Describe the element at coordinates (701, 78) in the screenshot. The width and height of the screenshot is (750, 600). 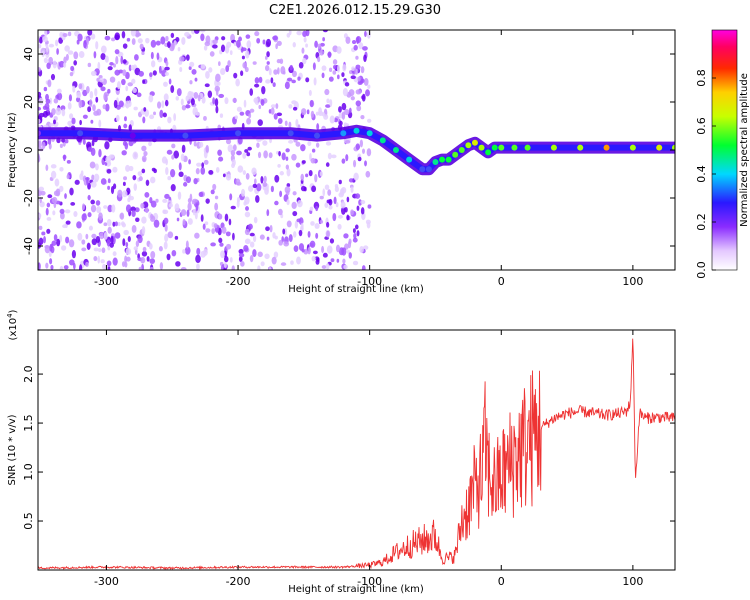
I see `colorbar-tick-label: 0.8` at that location.